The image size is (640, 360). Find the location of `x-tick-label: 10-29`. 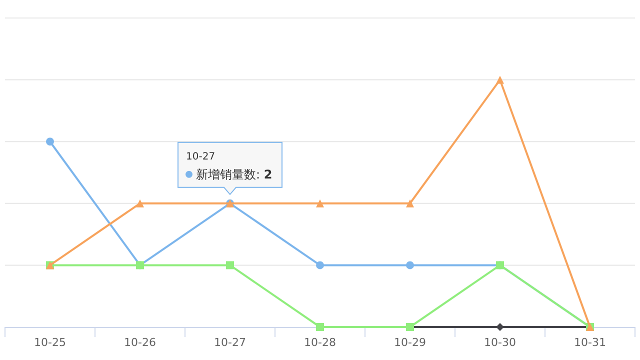

x-tick-label: 10-29 is located at coordinates (410, 342).